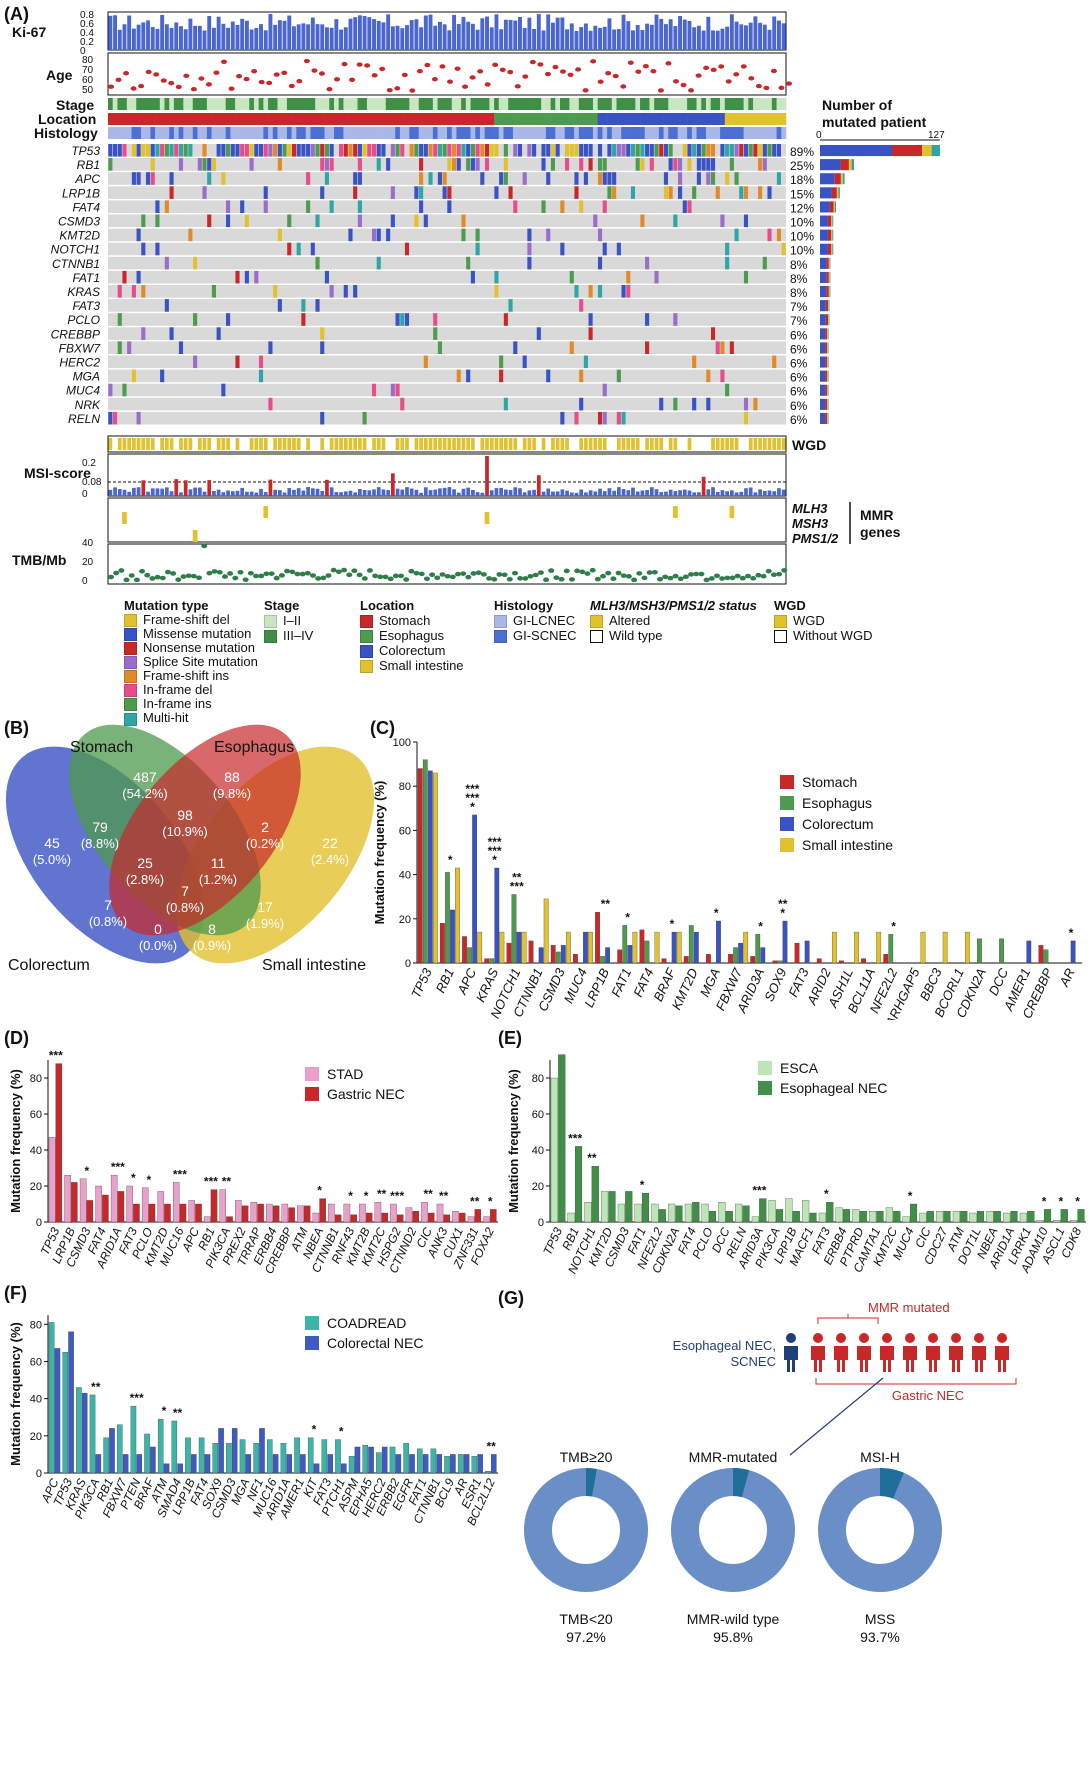 Image resolution: width=1089 pixels, height=1772 pixels. I want to click on bar-E-pik3ca, so click(772, 1211).